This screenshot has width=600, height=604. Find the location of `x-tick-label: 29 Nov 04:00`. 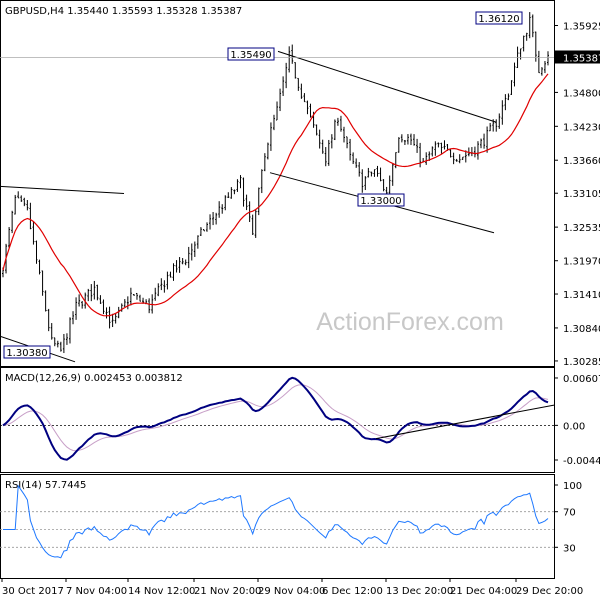

x-tick-label: 29 Nov 04:00 is located at coordinates (291, 591).